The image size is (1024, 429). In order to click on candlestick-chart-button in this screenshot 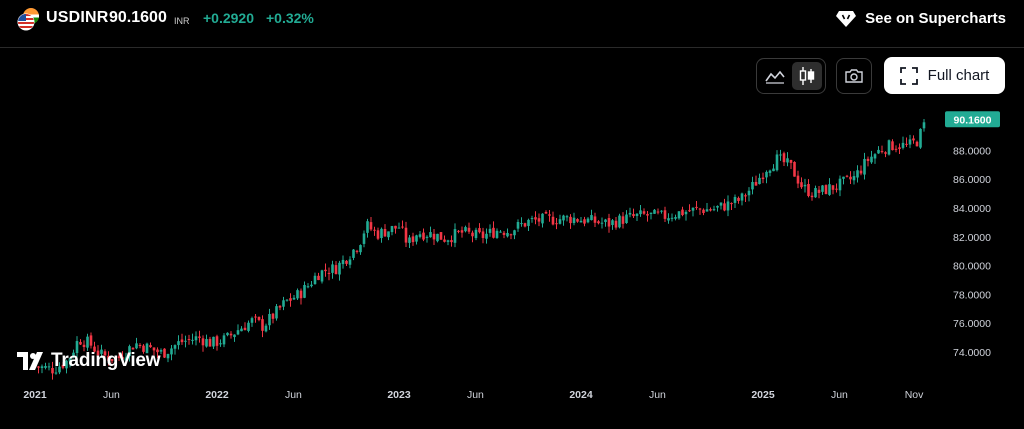, I will do `click(807, 76)`.